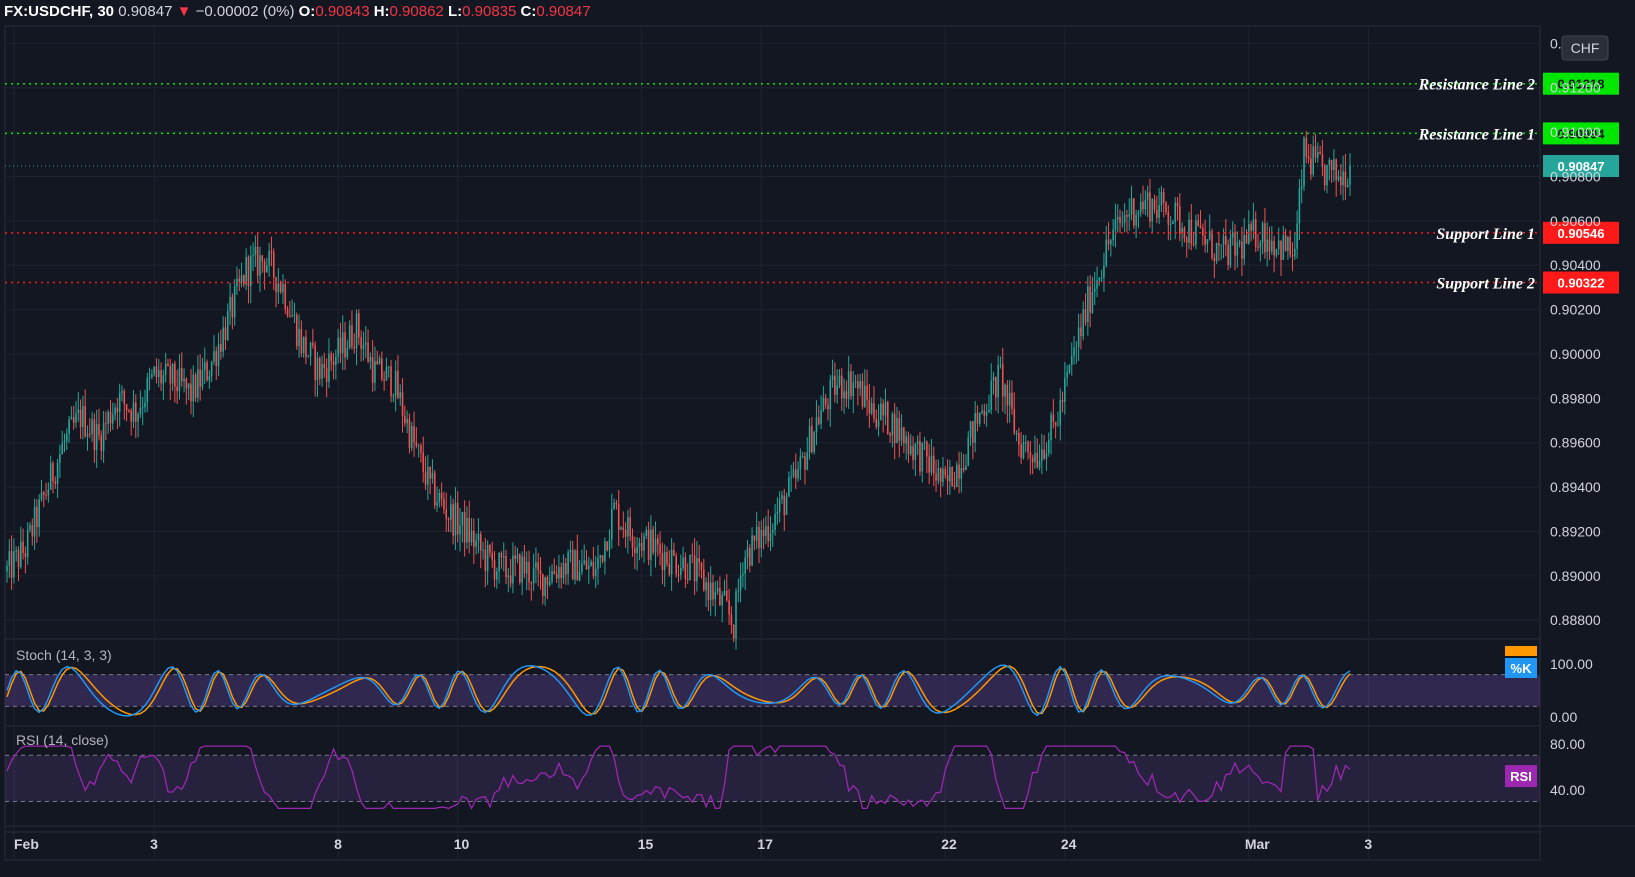 This screenshot has height=877, width=1635. What do you see at coordinates (799, 685) in the screenshot?
I see `stoch-pane: Stoch (14, 3, 3) 100.00 0.00 %K` at bounding box center [799, 685].